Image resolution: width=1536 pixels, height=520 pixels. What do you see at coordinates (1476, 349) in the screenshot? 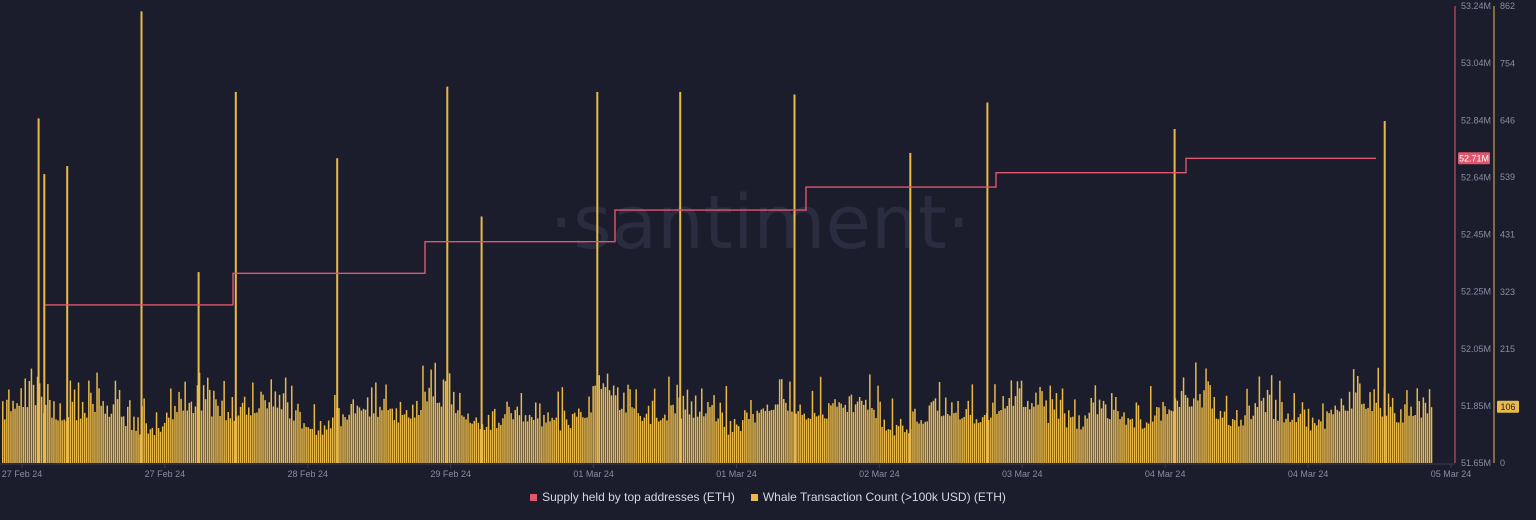
I see `supply-tick-label: 52.05M` at bounding box center [1476, 349].